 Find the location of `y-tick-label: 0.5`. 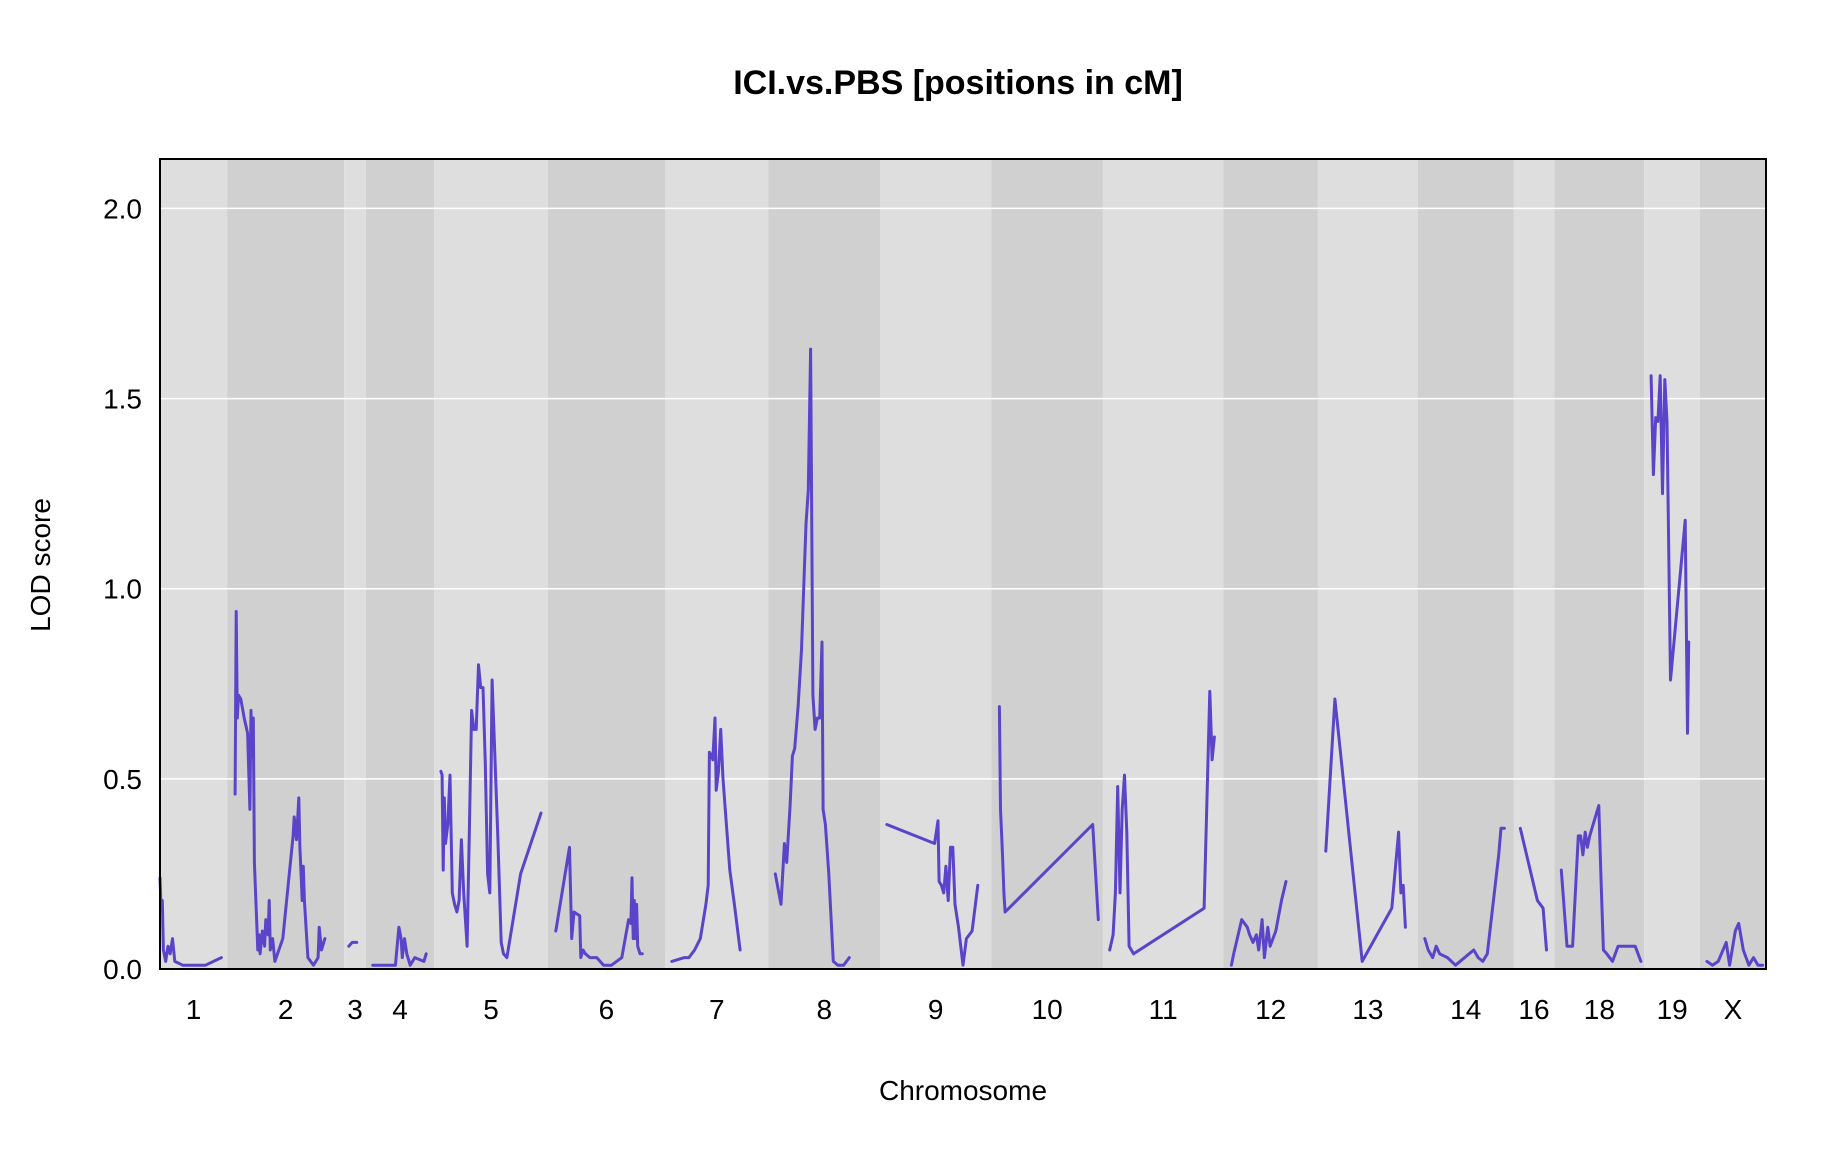

y-tick-label: 0.5 is located at coordinates (122, 779).